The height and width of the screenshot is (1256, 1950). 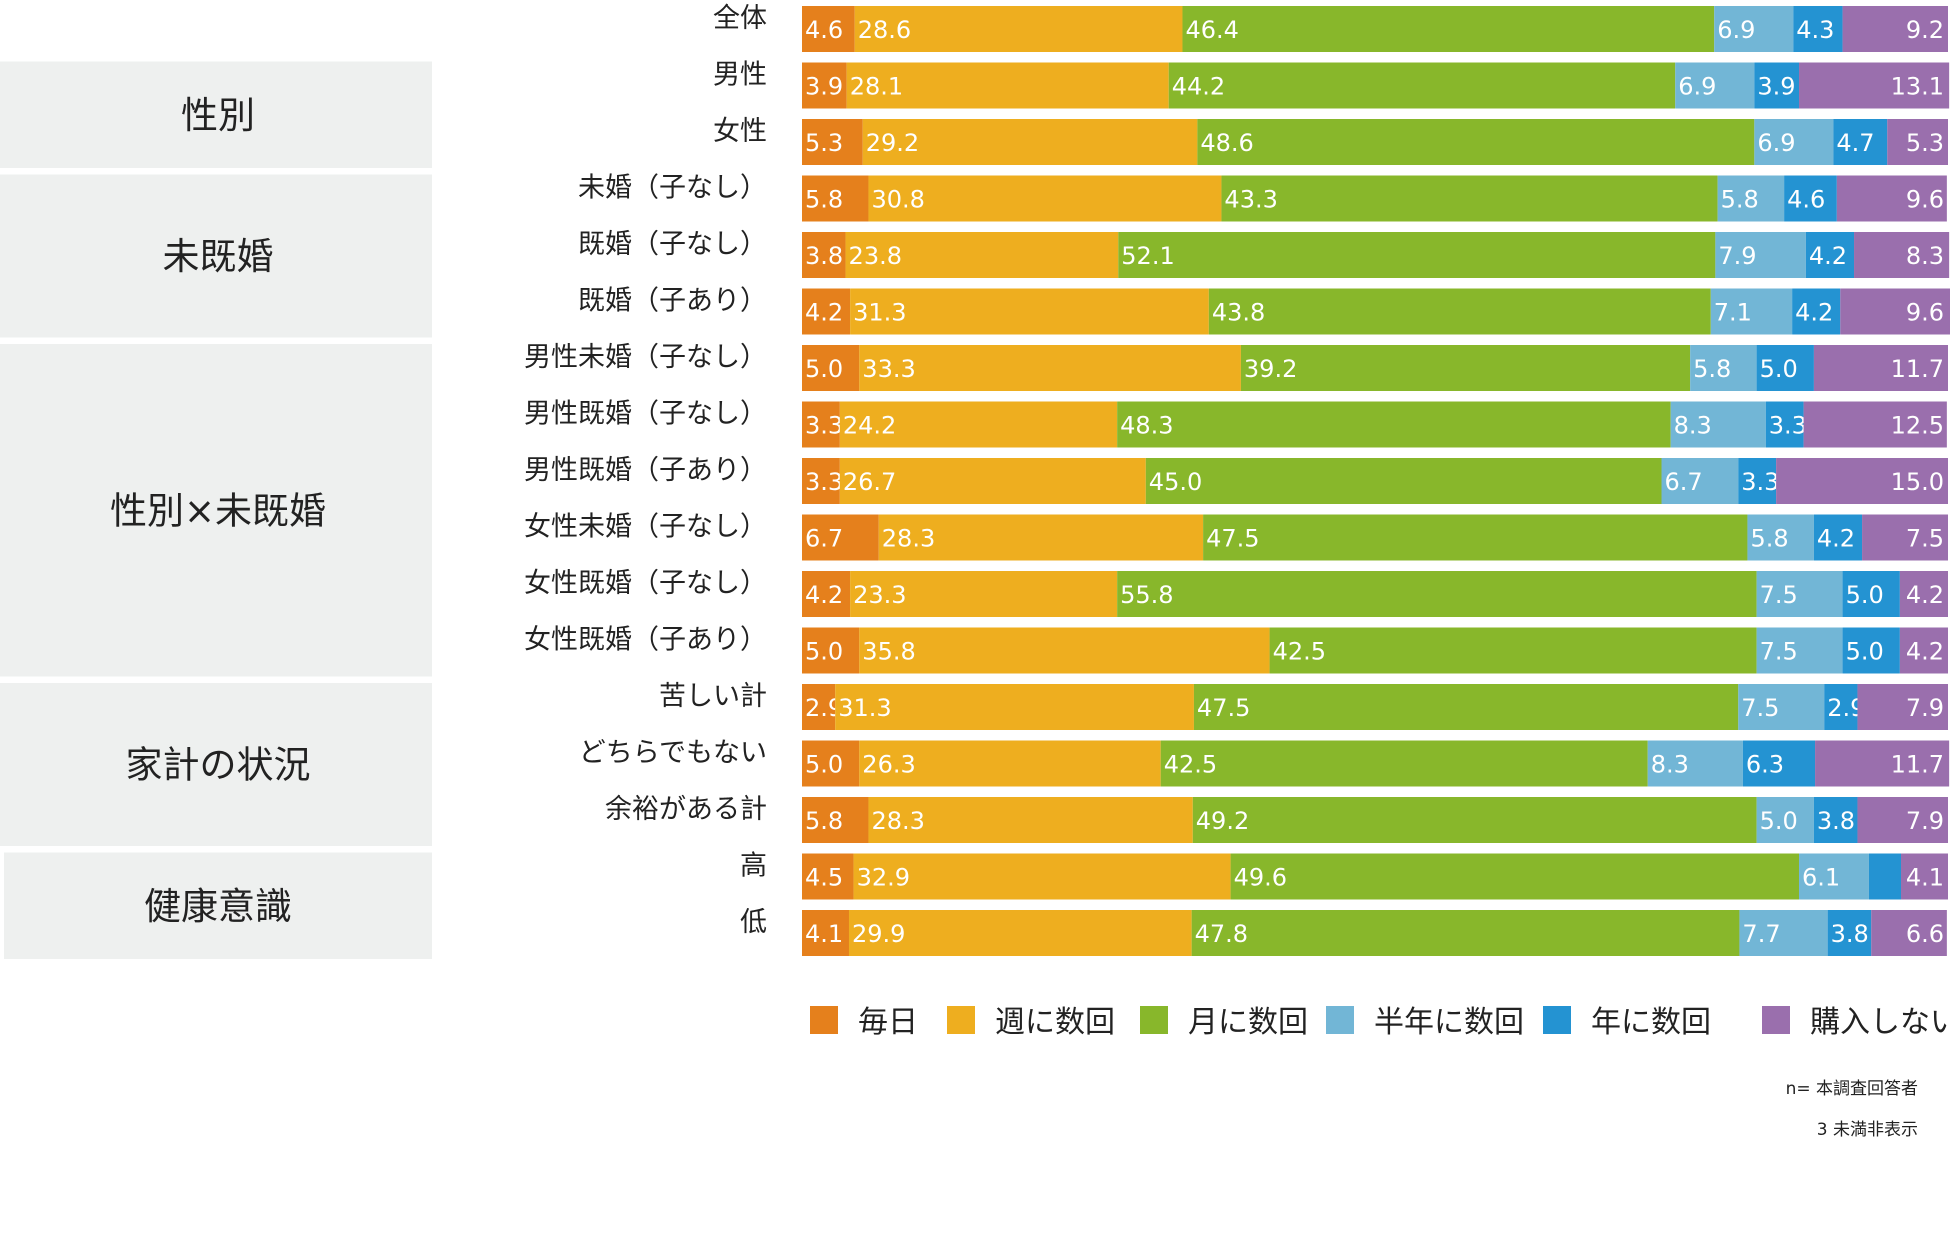 What do you see at coordinates (1226, 143) in the screenshot?
I see `data-label: 48.6` at bounding box center [1226, 143].